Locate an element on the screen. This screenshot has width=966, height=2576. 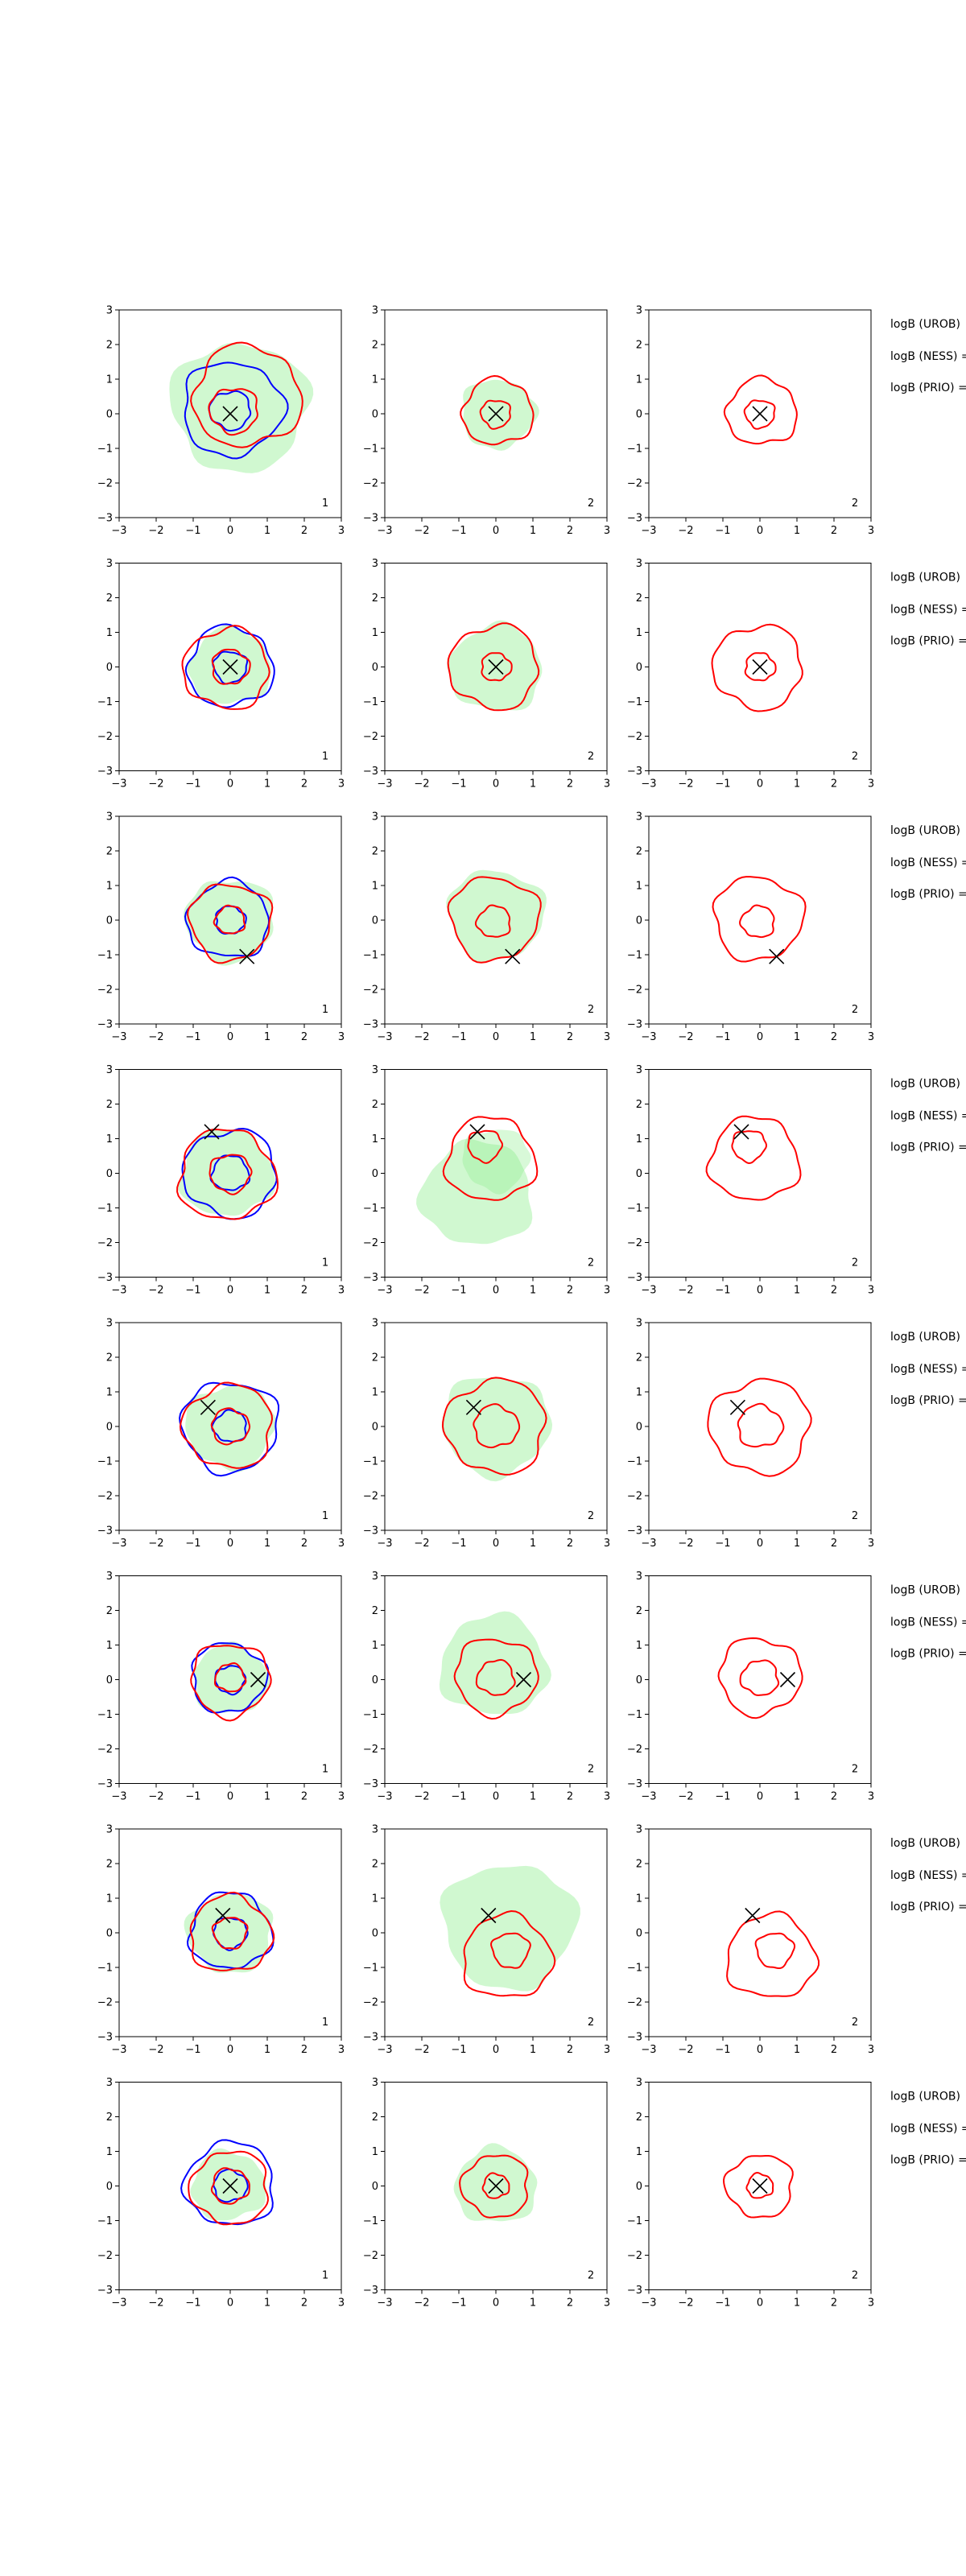
panel-r1-c3: −3 −2 −1 0 1 2 3 −3 −2 −1 0 1 2 3 2 is located at coordinates (750, 422).